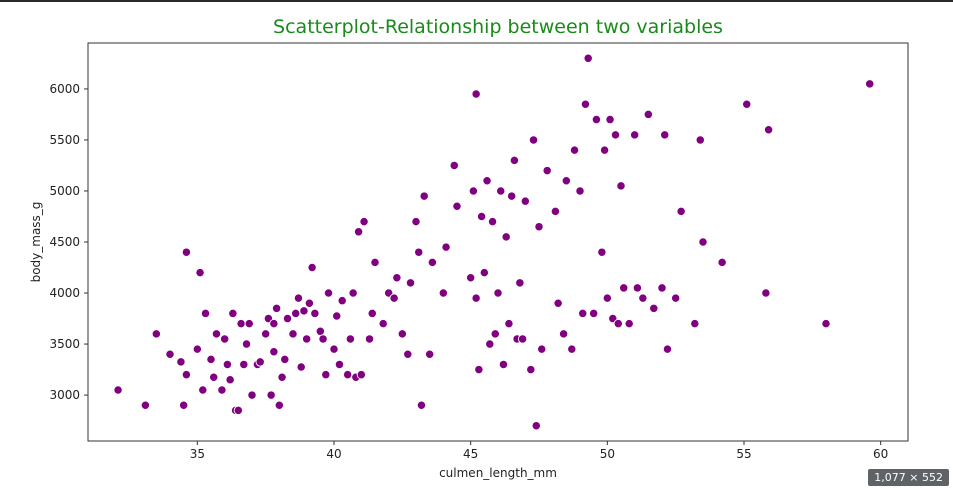 The image size is (953, 488). What do you see at coordinates (197, 454) in the screenshot?
I see `x-tick-label: 35` at bounding box center [197, 454].